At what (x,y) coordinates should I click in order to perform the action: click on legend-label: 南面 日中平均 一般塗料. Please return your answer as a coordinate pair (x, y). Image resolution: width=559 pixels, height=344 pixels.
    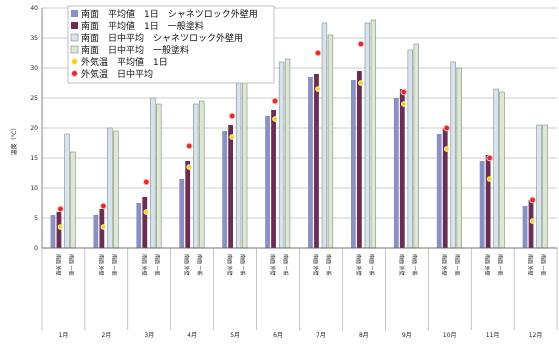
    Looking at the image, I should click on (135, 50).